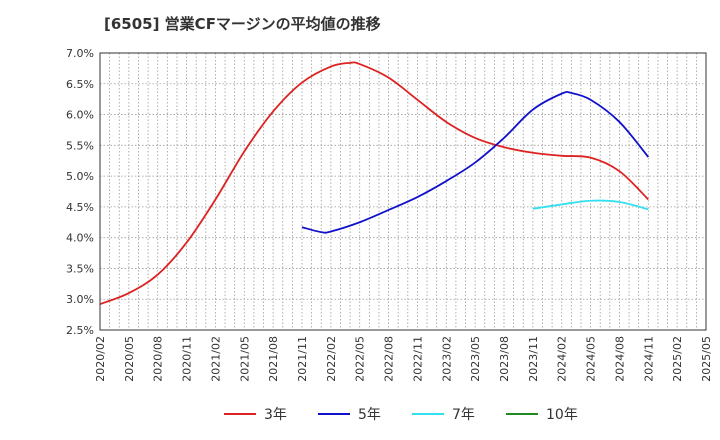 This screenshot has width=720, height=440. I want to click on y-tick-label: 3.5%, so click(80, 268).